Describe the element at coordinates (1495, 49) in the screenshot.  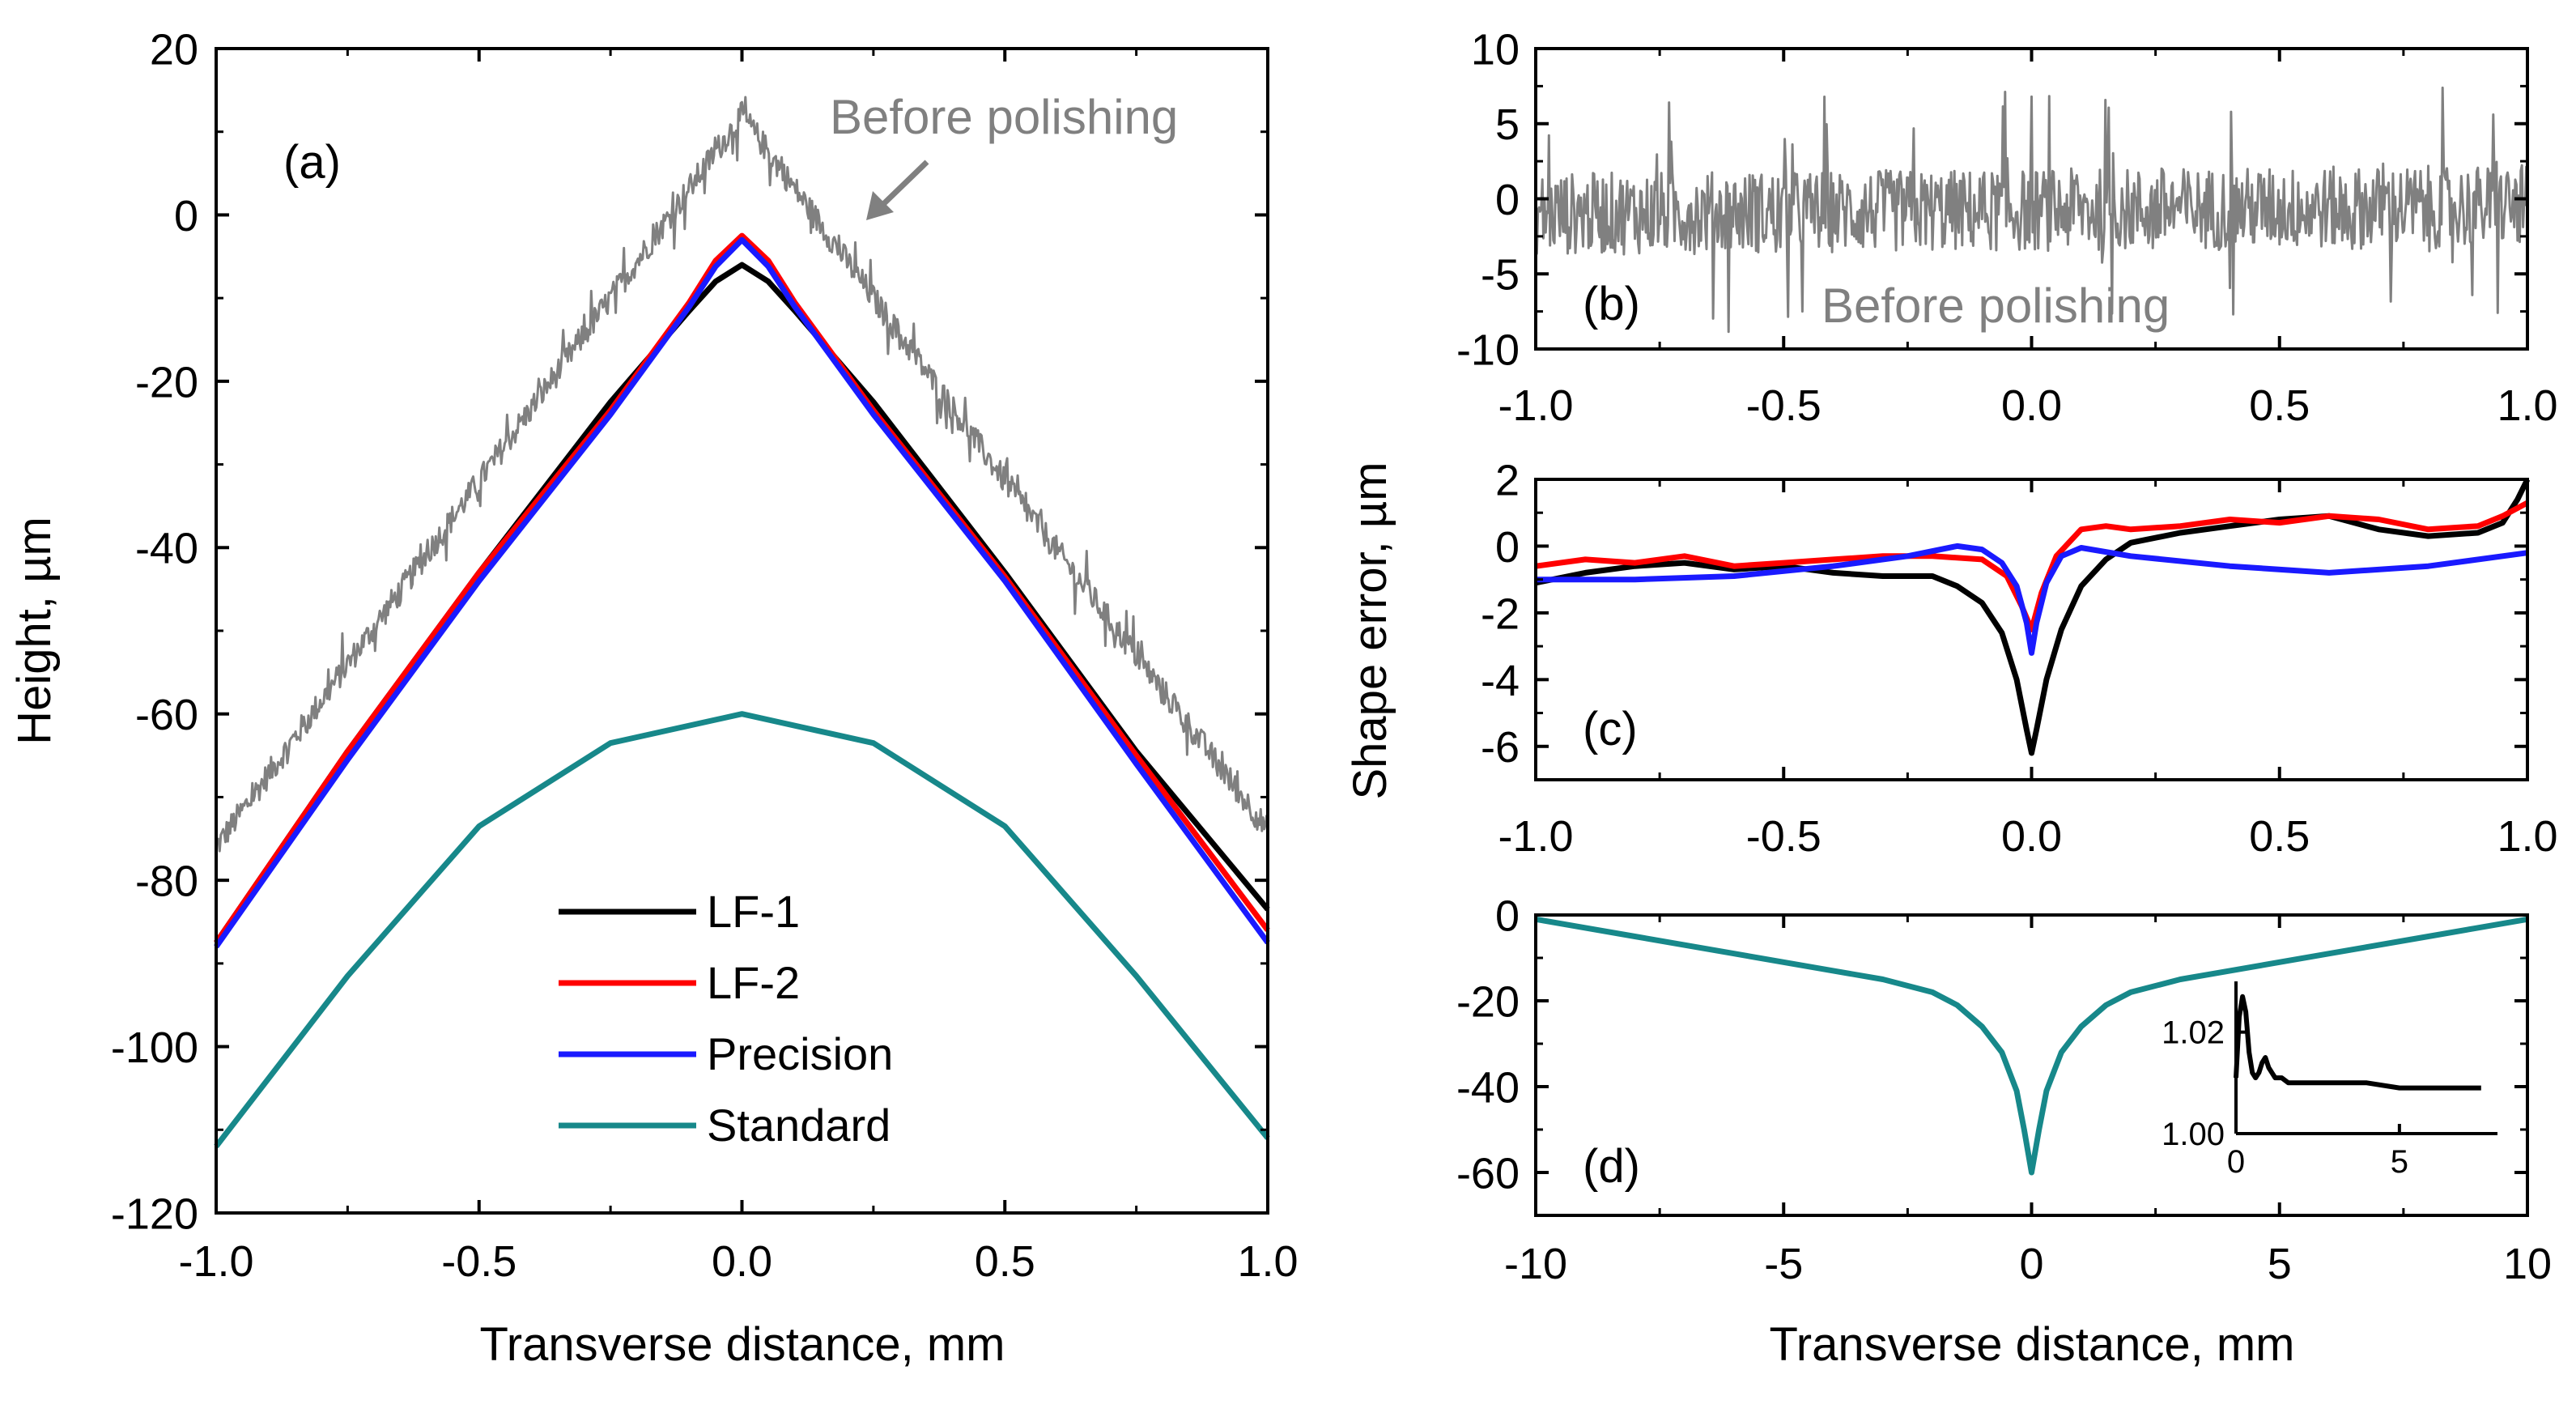
I see `y-tick-label: 10` at that location.